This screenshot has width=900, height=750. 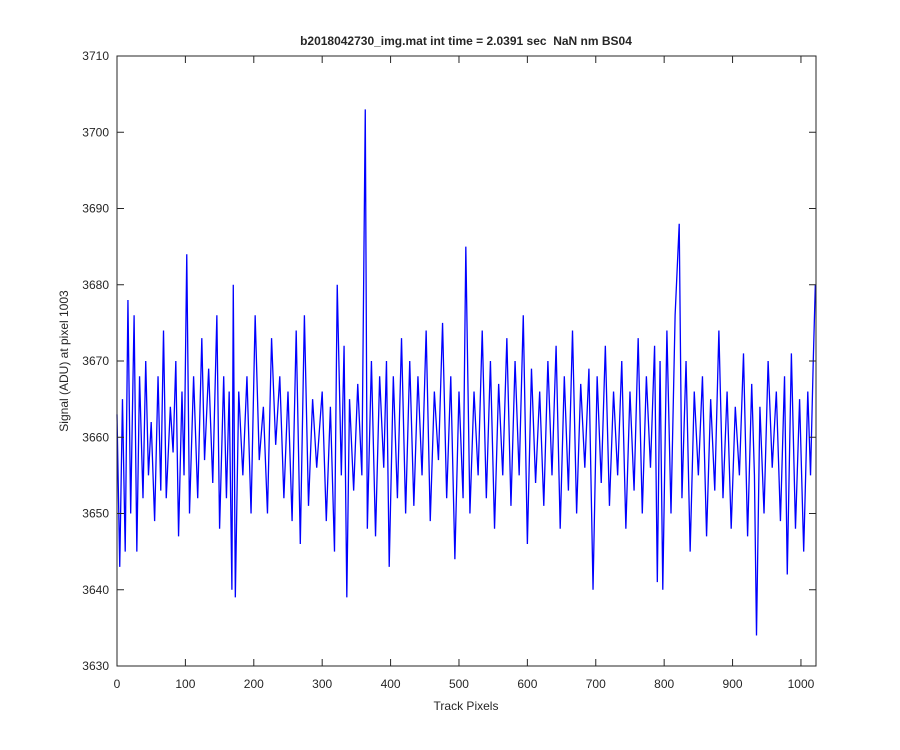 I want to click on y-tick-label: 3650, so click(x=95, y=514).